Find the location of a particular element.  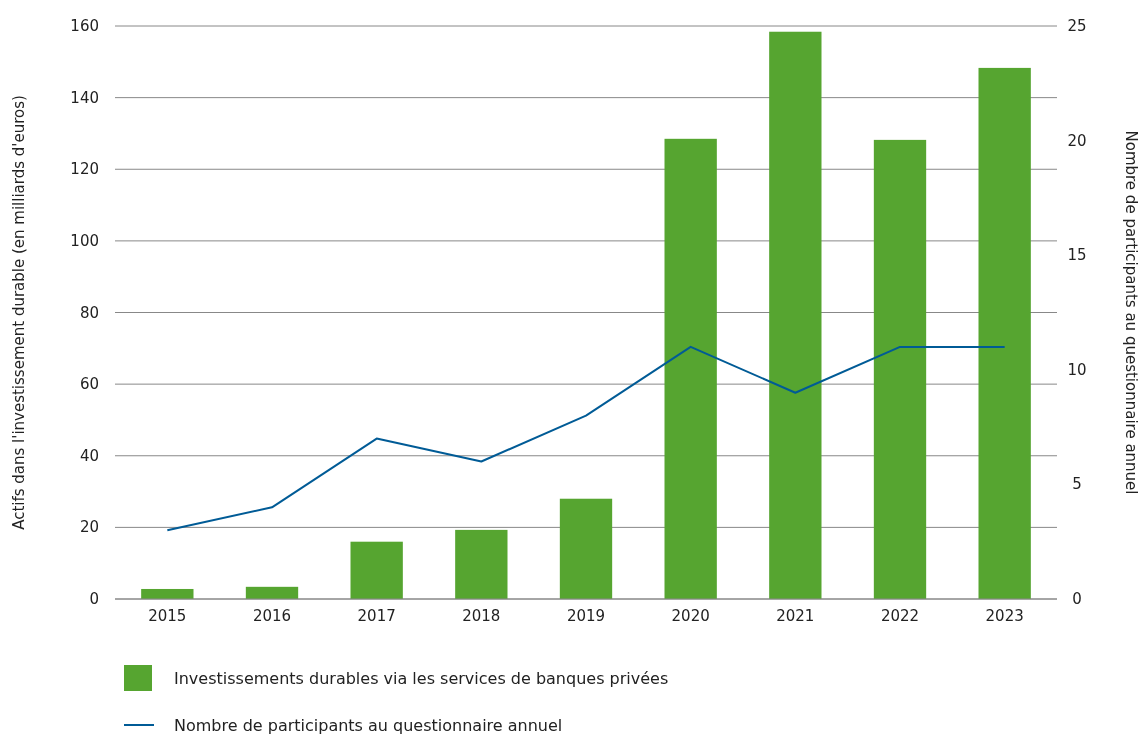

y2-tick-label: 0 is located at coordinates (1077, 599).